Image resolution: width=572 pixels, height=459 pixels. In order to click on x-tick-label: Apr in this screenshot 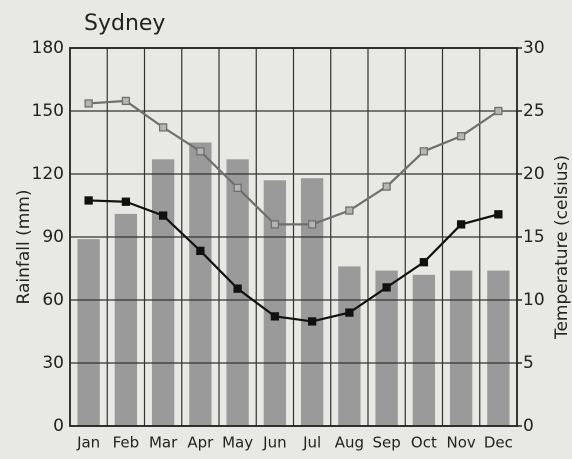, I will do `click(200, 443)`.